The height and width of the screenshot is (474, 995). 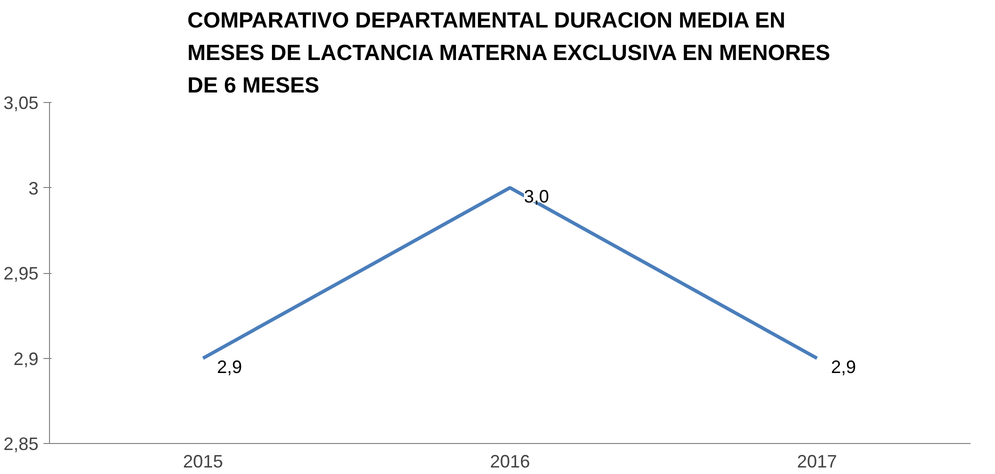 What do you see at coordinates (33, 188) in the screenshot?
I see `y-tick-label: 3` at bounding box center [33, 188].